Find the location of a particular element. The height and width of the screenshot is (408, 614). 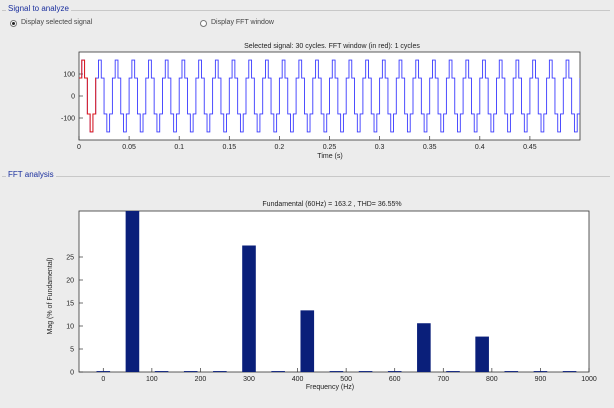

signal-xtick-label: 0.1 is located at coordinates (179, 147).